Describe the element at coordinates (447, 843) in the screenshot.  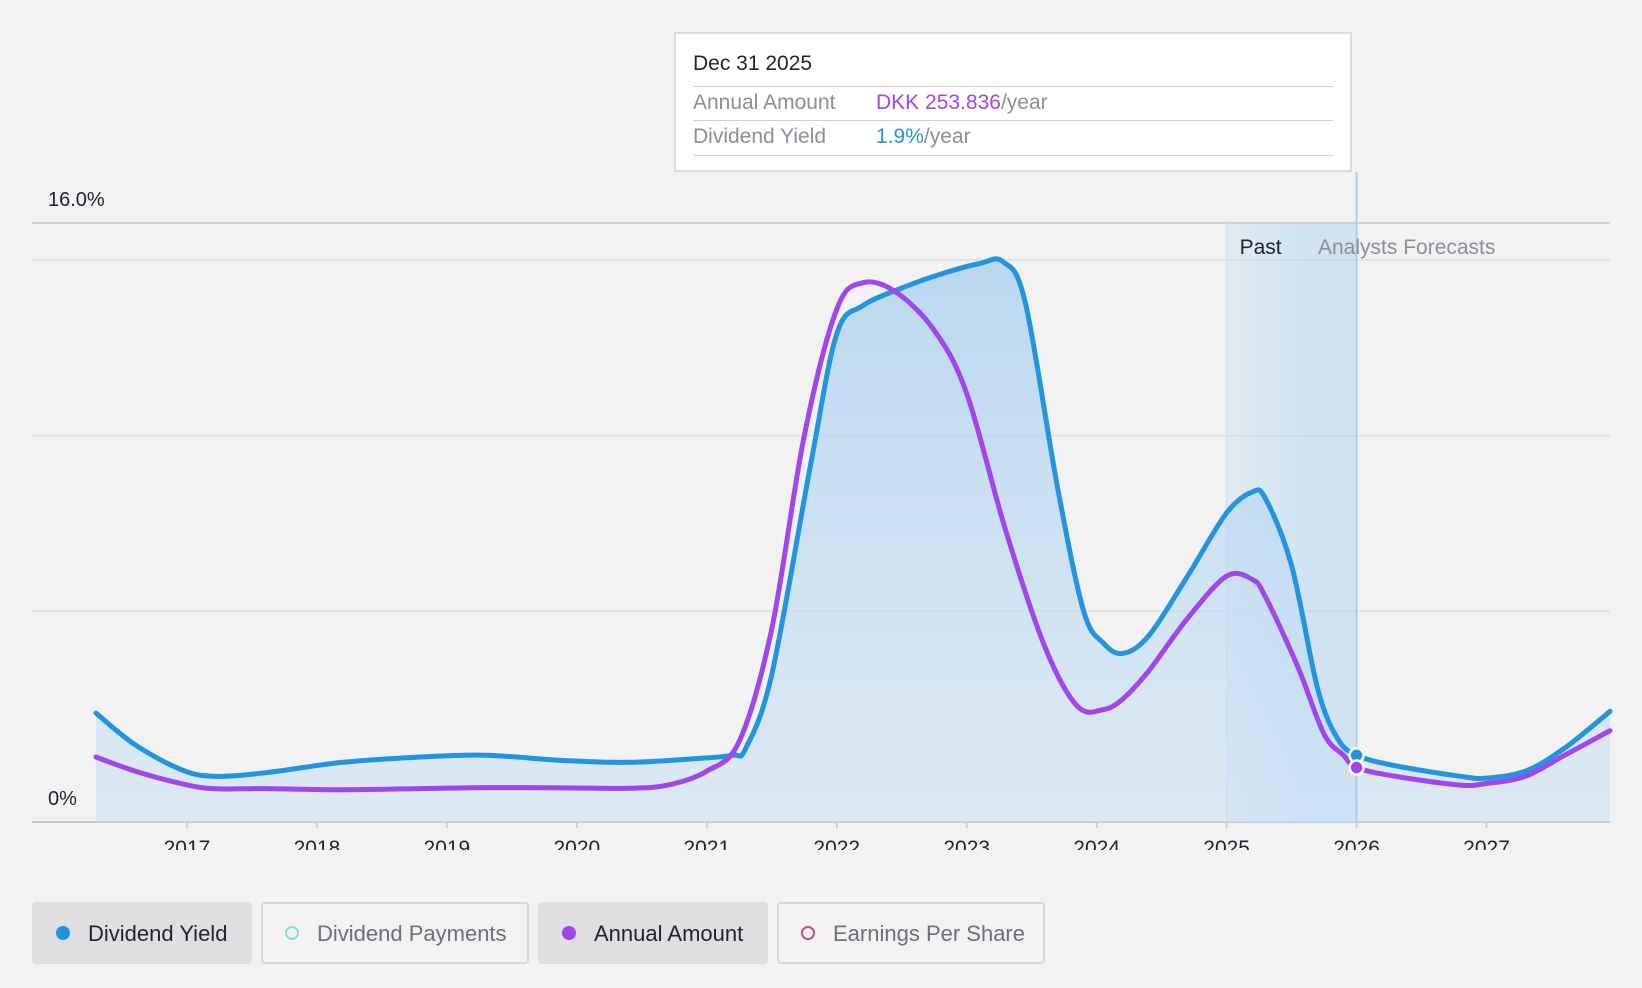
I see `x-tick-label-2019: 2019` at that location.